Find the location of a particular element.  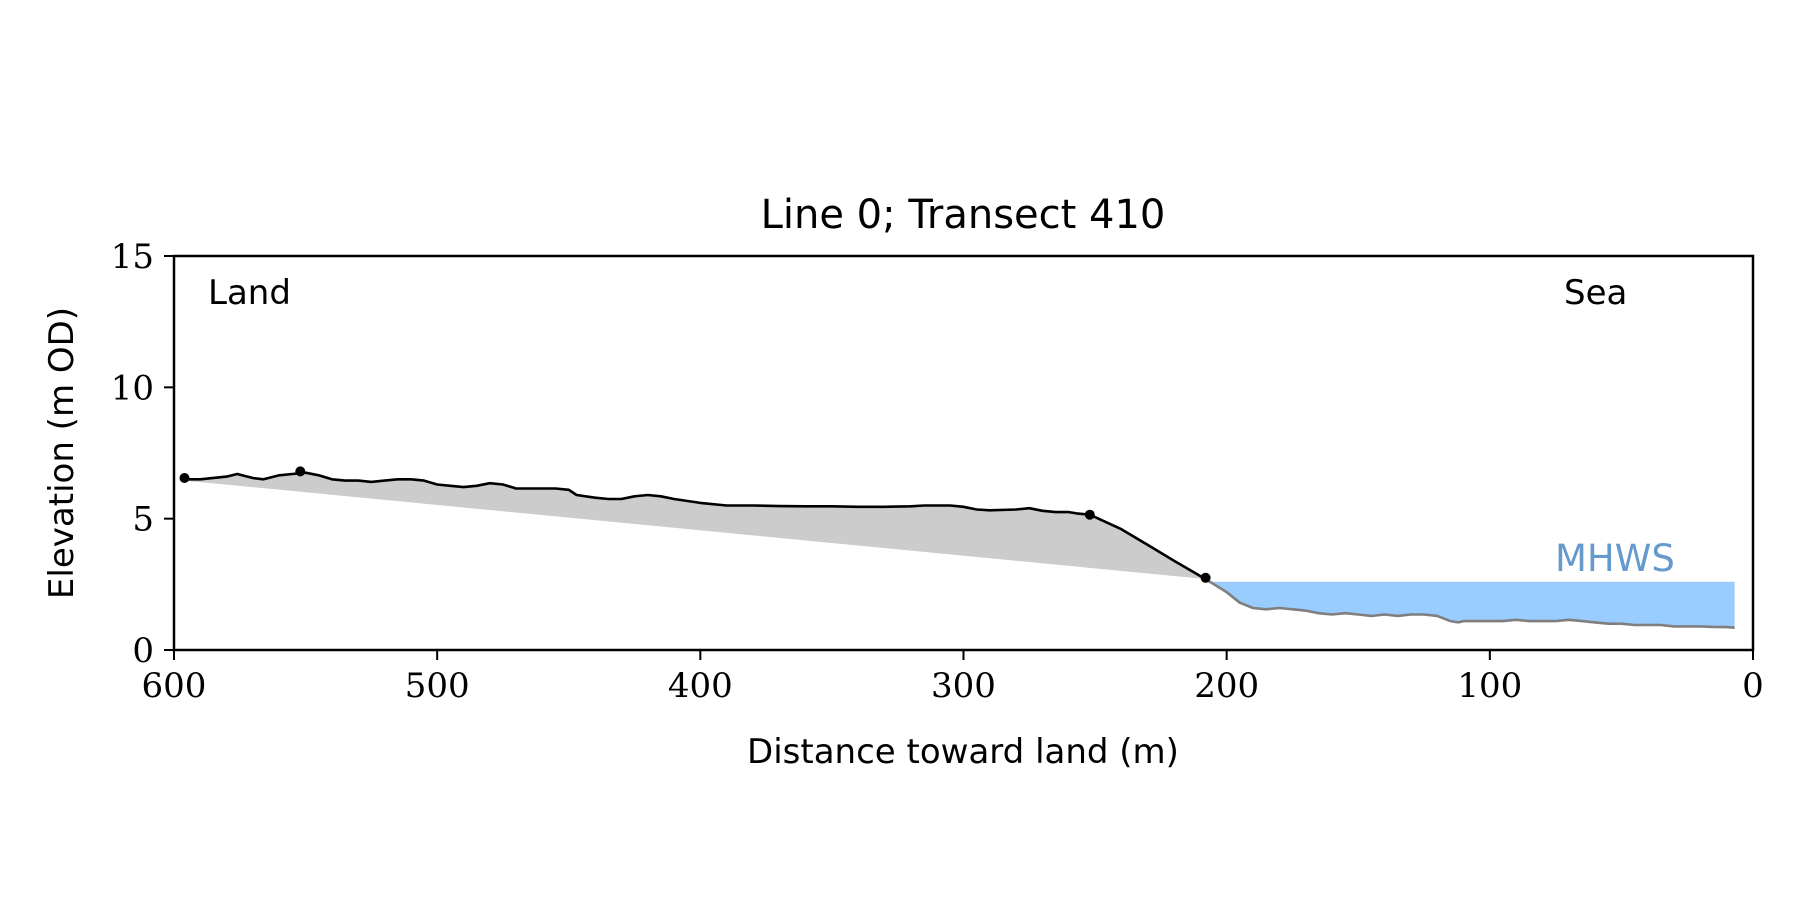

x-tick-label: 0 is located at coordinates (1753, 686).